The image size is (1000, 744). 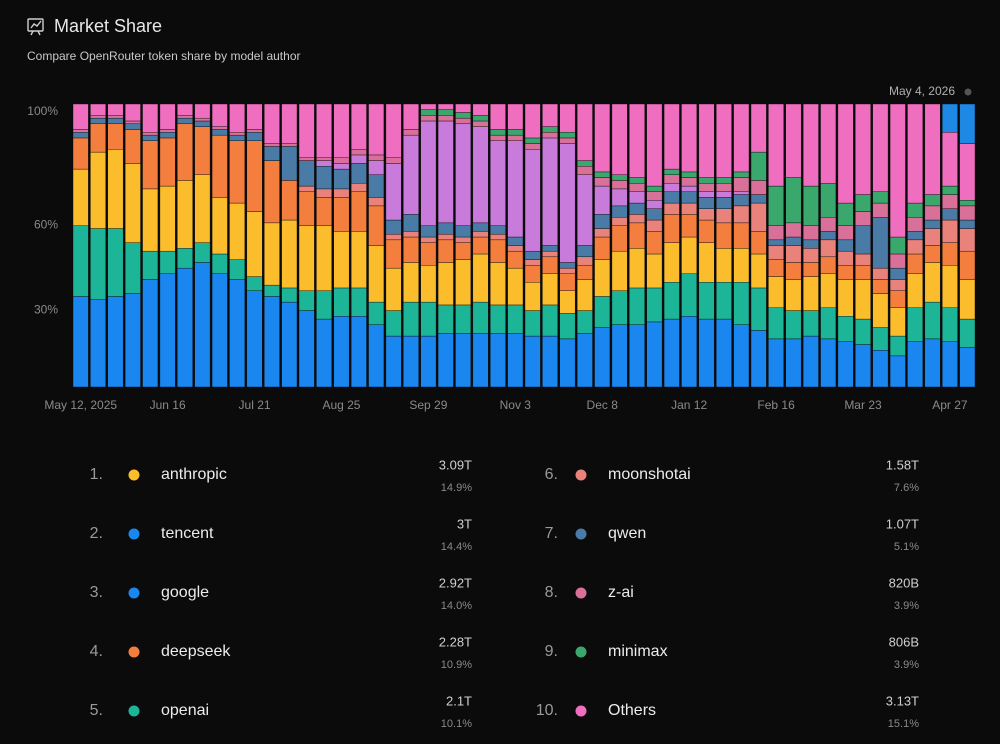 I want to click on rank: 6., so click(x=551, y=474).